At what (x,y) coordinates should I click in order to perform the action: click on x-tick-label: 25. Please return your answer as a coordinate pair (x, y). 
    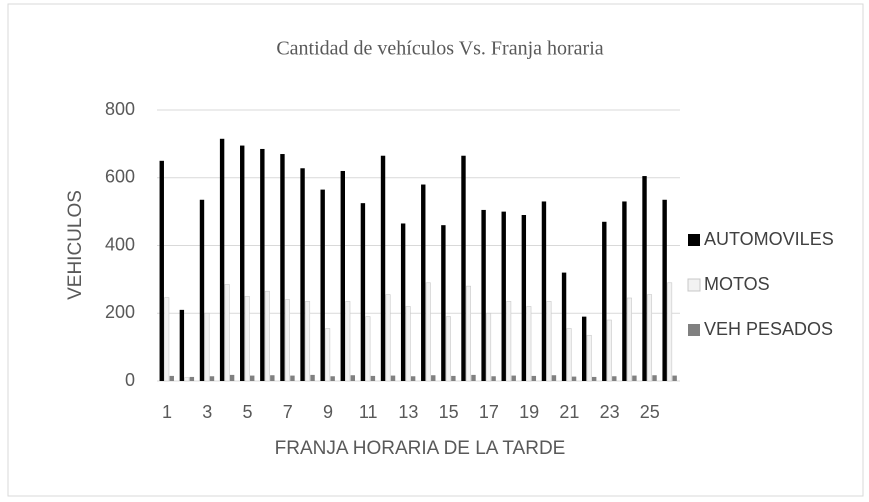
    Looking at the image, I should click on (650, 412).